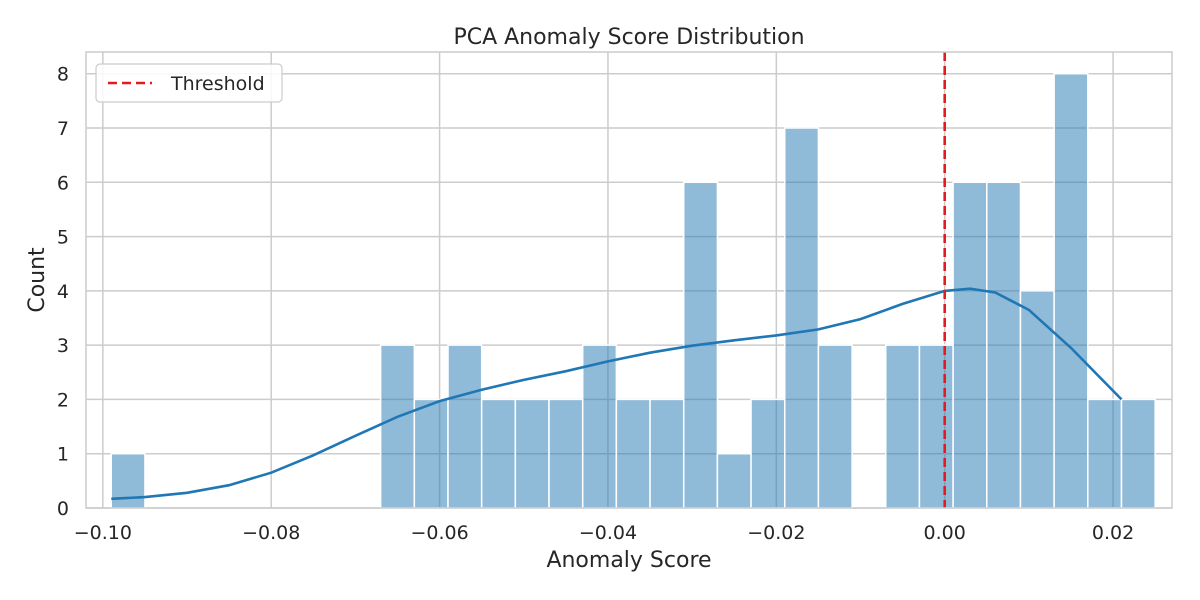  I want to click on y-tick-label: 3, so click(63, 346).